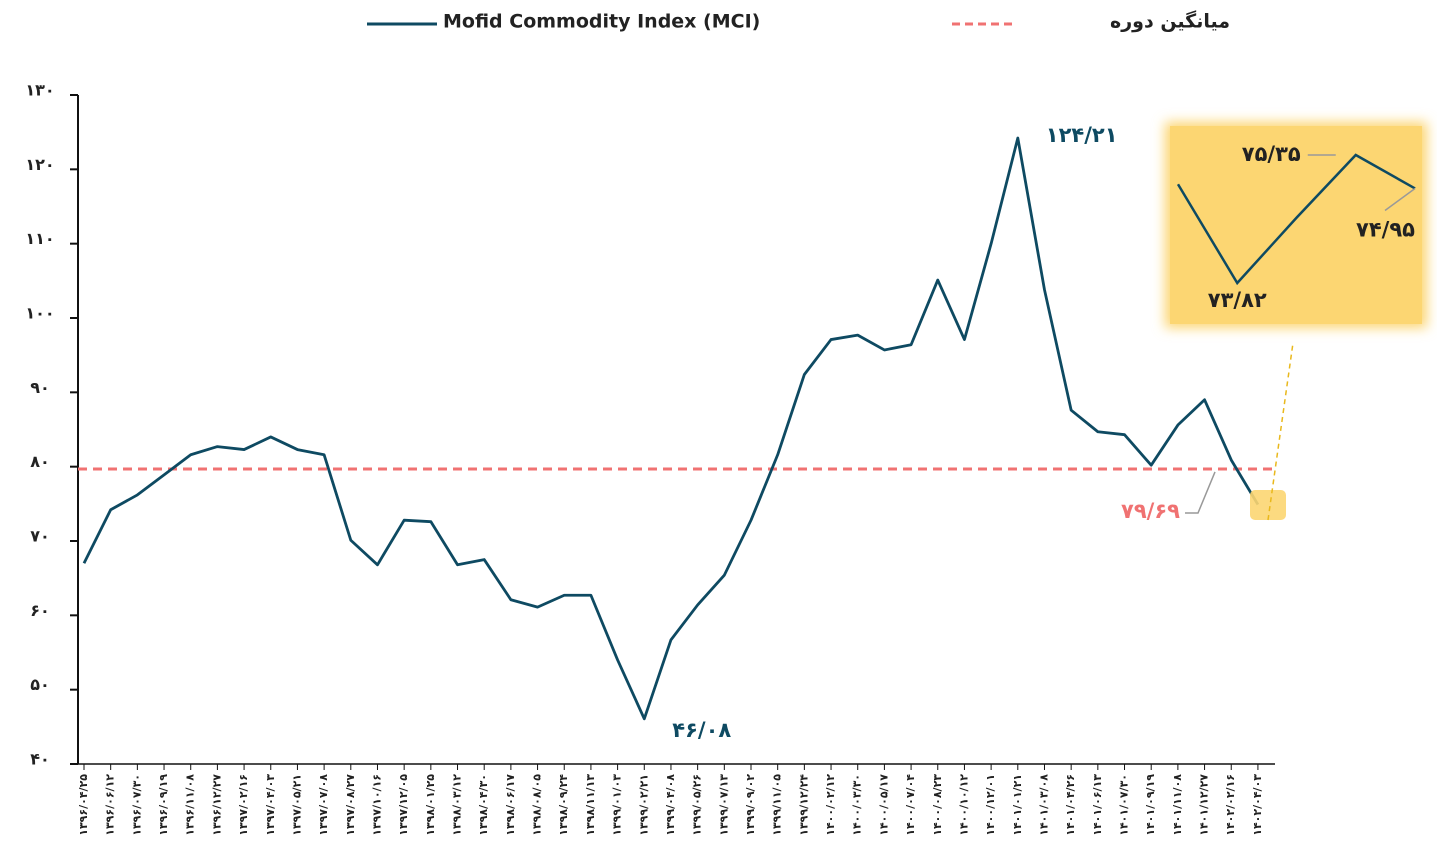  Describe the element at coordinates (990, 805) in the screenshot. I see `x-tick-label: ۱۴۰۰/۱۲/۰۱` at that location.